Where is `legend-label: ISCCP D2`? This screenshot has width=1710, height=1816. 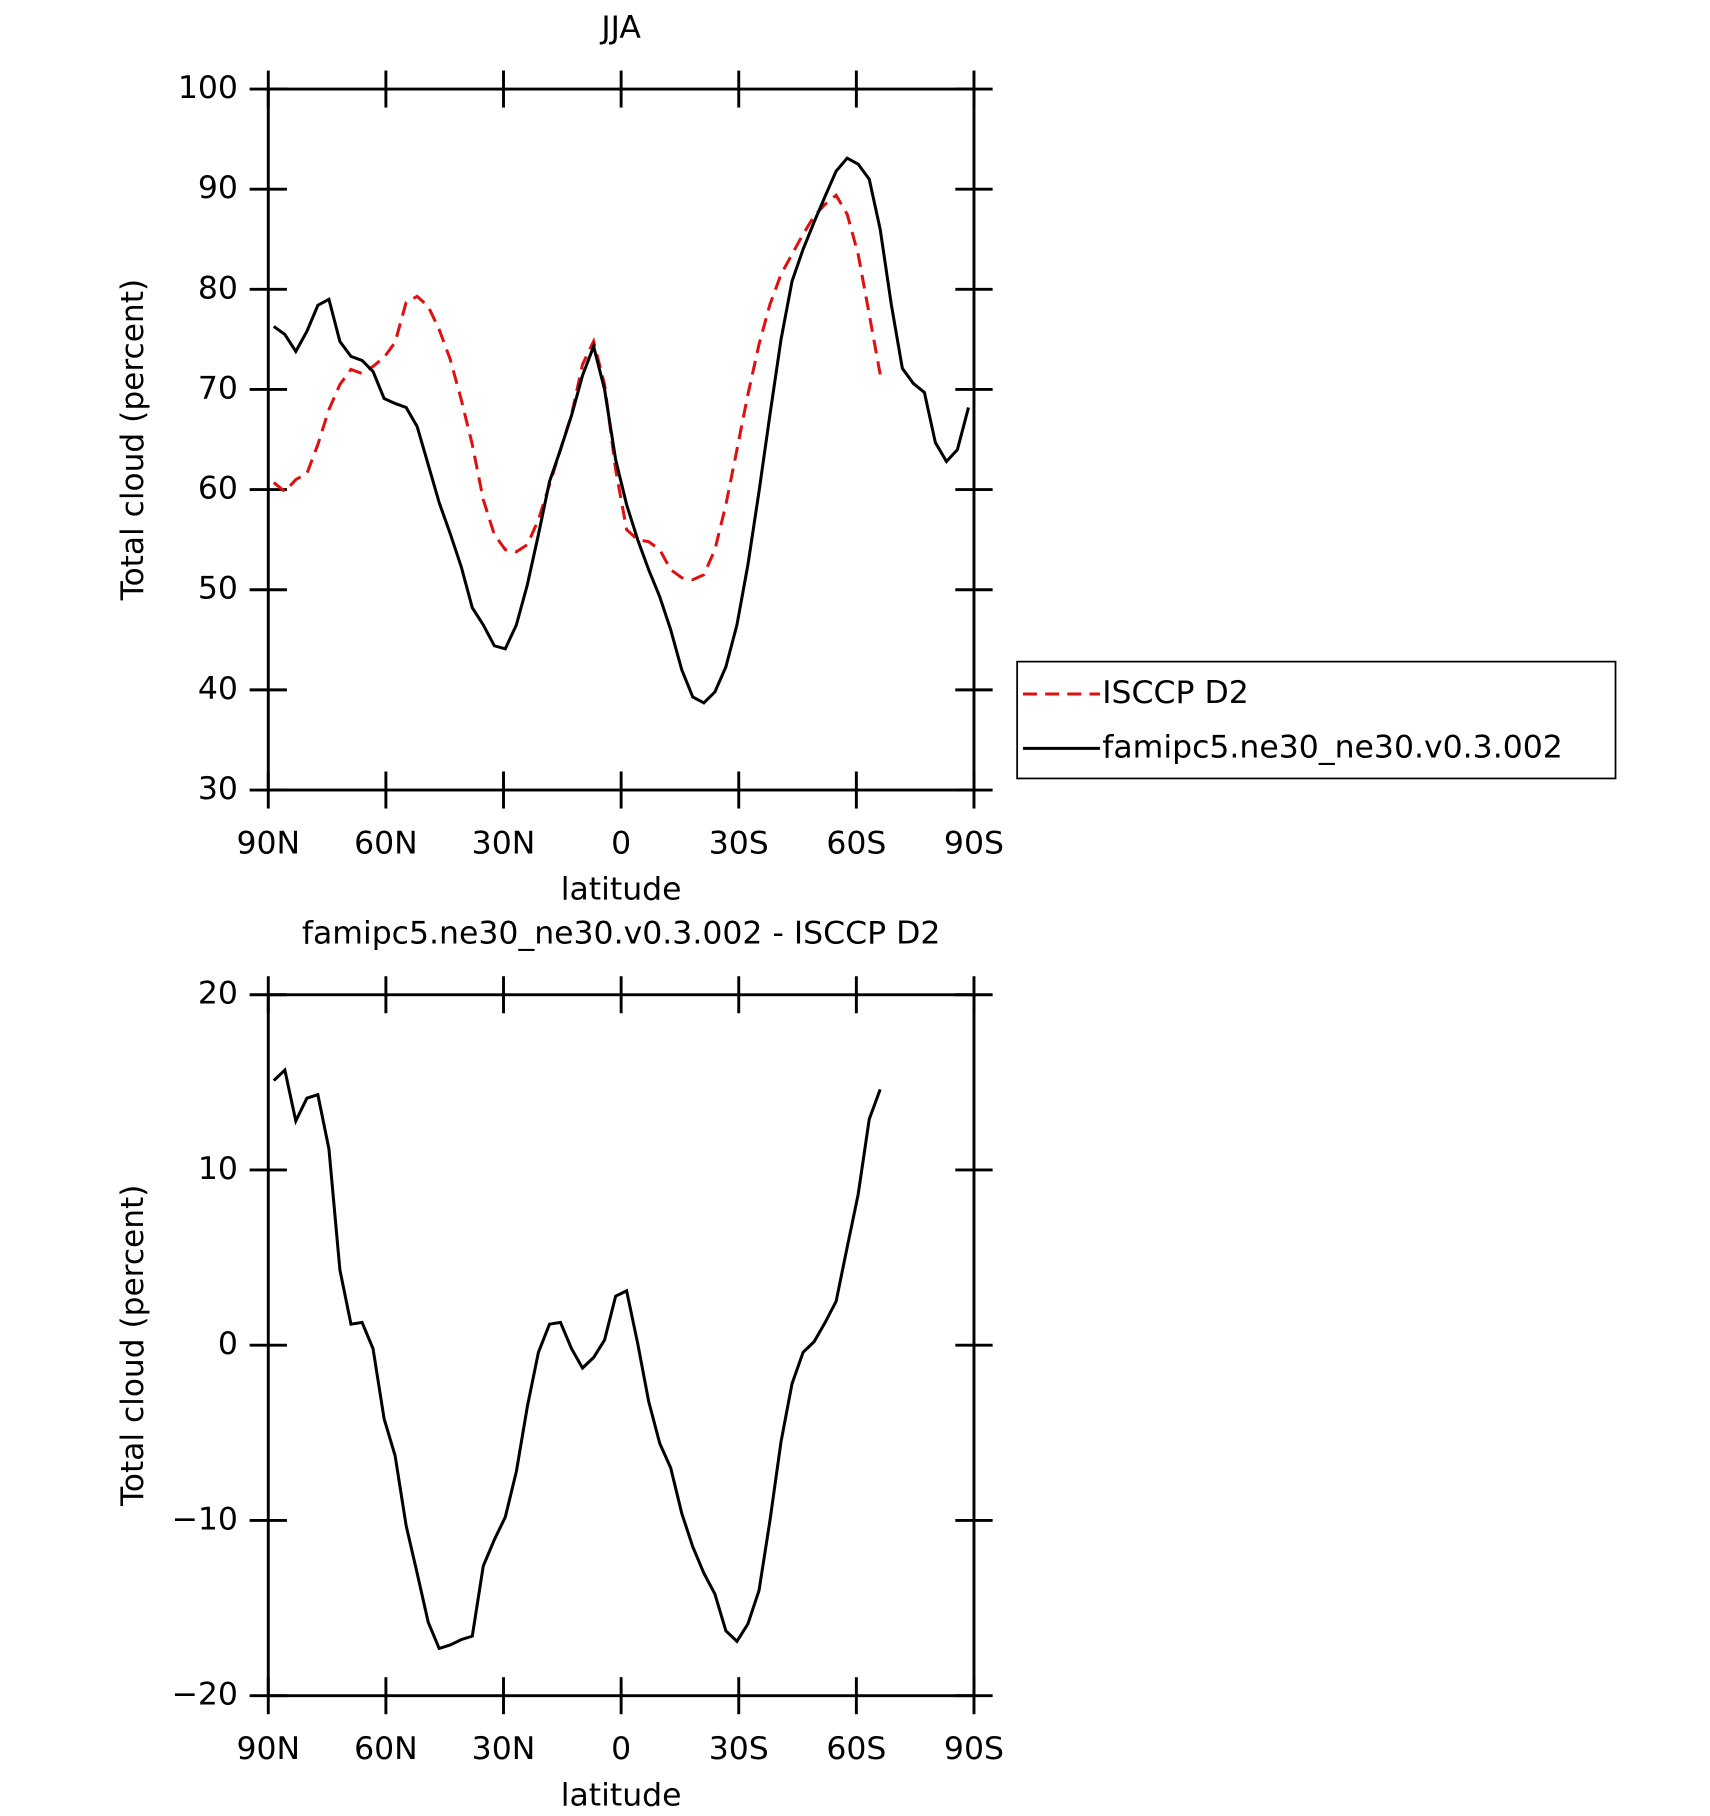 legend-label: ISCCP D2 is located at coordinates (1175, 693).